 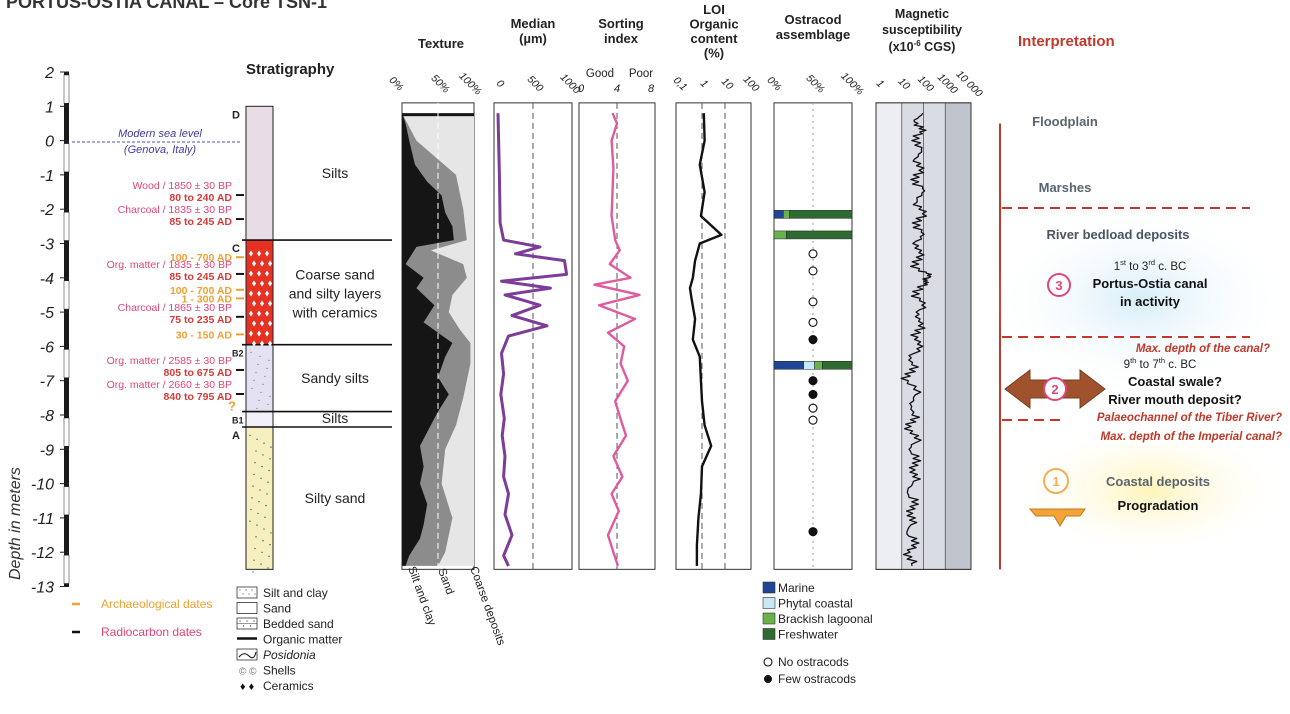 I want to click on strat-unit-label: Coarse sand, so click(x=334, y=274).